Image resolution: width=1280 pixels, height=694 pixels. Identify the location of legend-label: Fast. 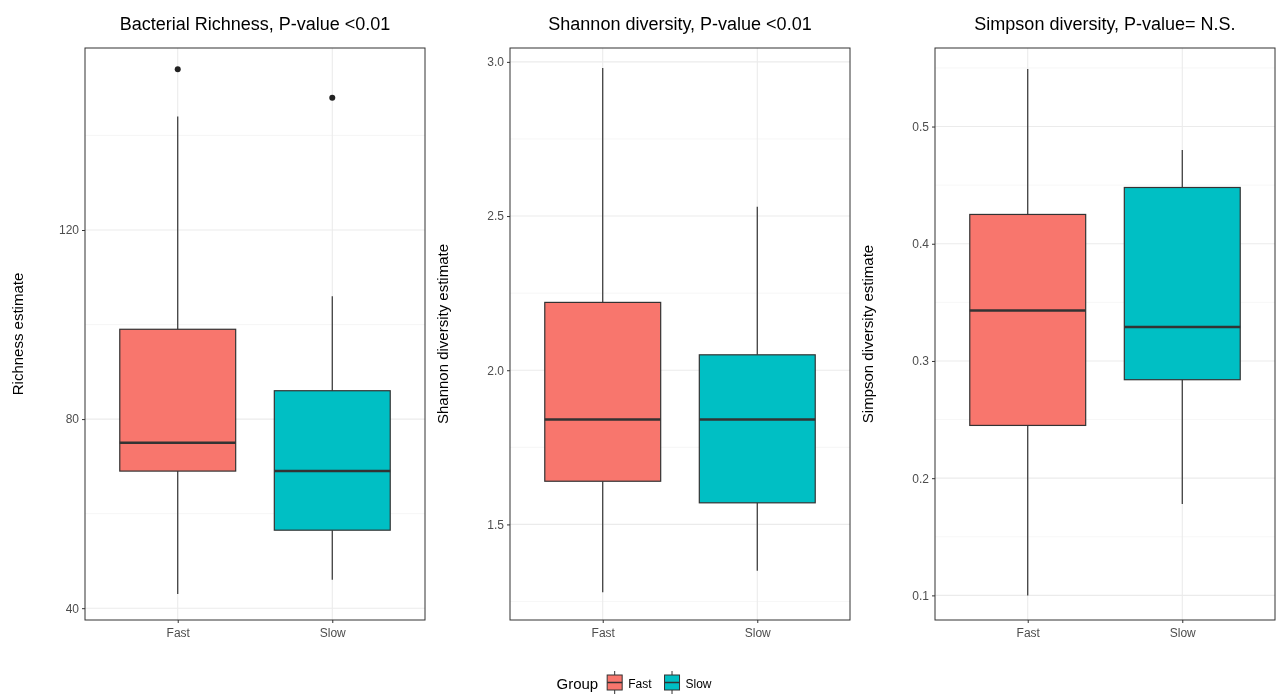
(640, 684).